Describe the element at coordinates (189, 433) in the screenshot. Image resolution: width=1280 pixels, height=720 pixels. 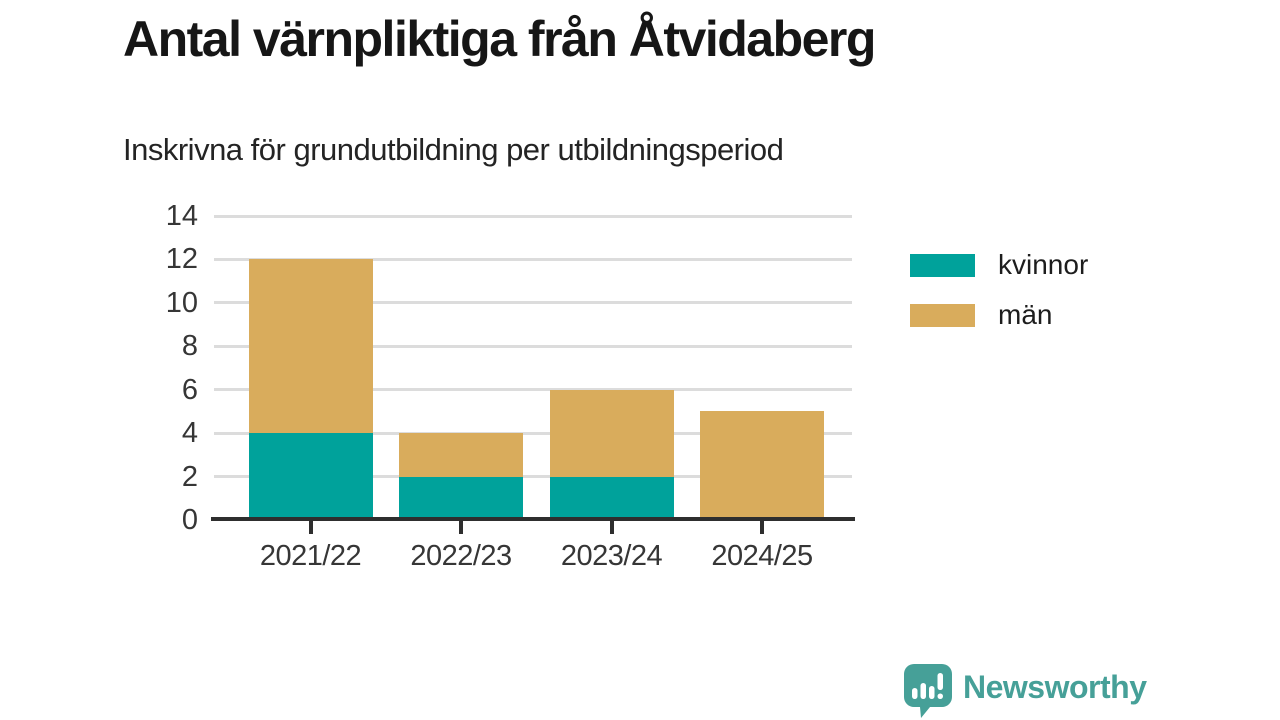
I see `y-axis-label-4: 4` at that location.